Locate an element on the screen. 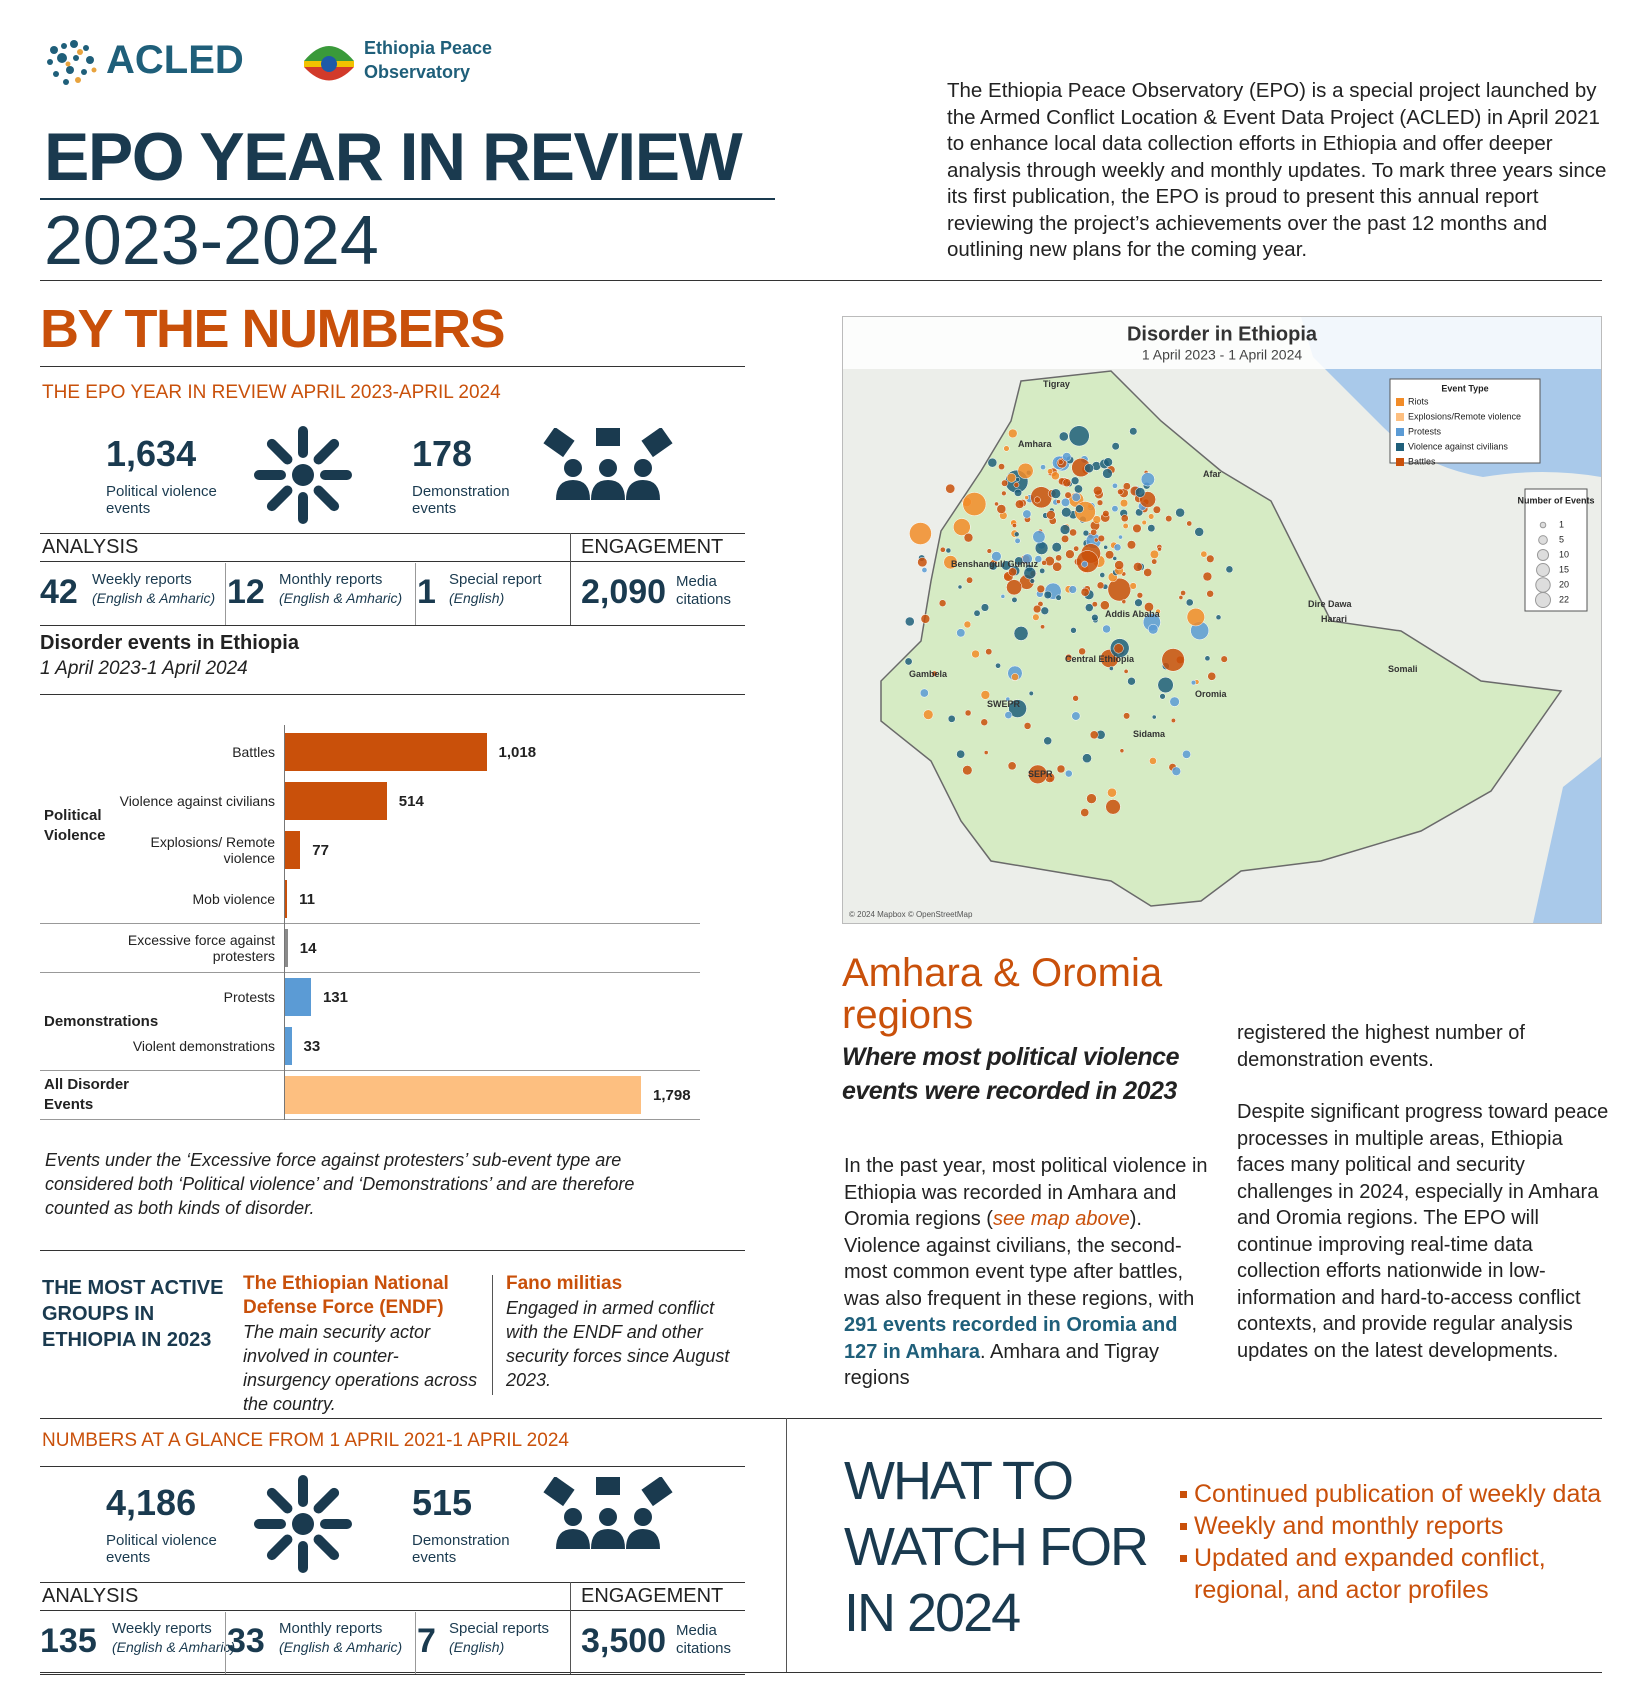 This screenshot has width=1640, height=1708. legend-label: Protests is located at coordinates (1425, 431).